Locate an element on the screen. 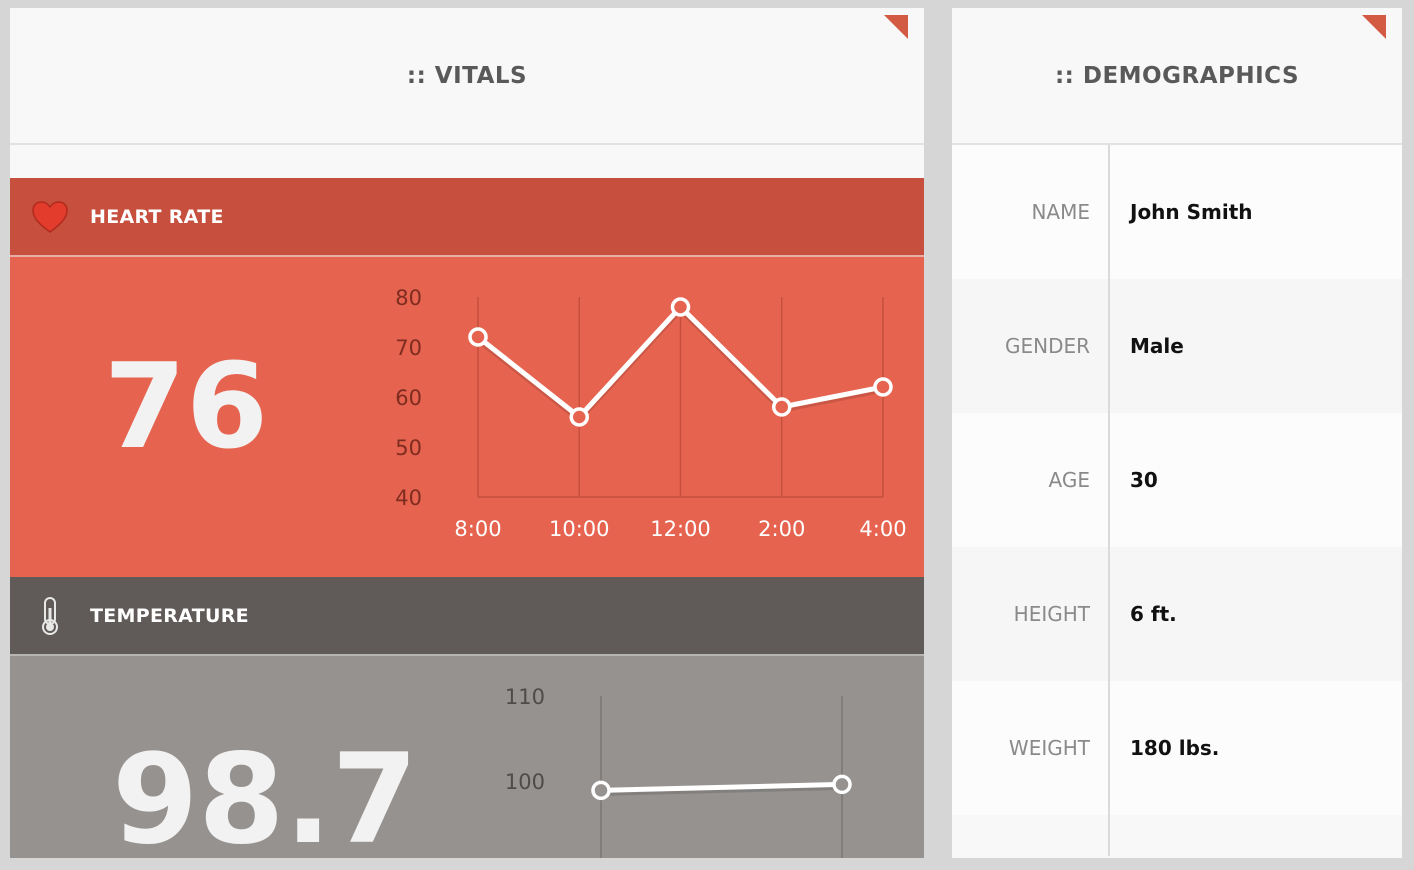 This screenshot has width=1414, height=870. heart-rate-chart: 80 70 60 50 40 8:00 10:00 12:00 2:00 4:00 is located at coordinates (650, 413).